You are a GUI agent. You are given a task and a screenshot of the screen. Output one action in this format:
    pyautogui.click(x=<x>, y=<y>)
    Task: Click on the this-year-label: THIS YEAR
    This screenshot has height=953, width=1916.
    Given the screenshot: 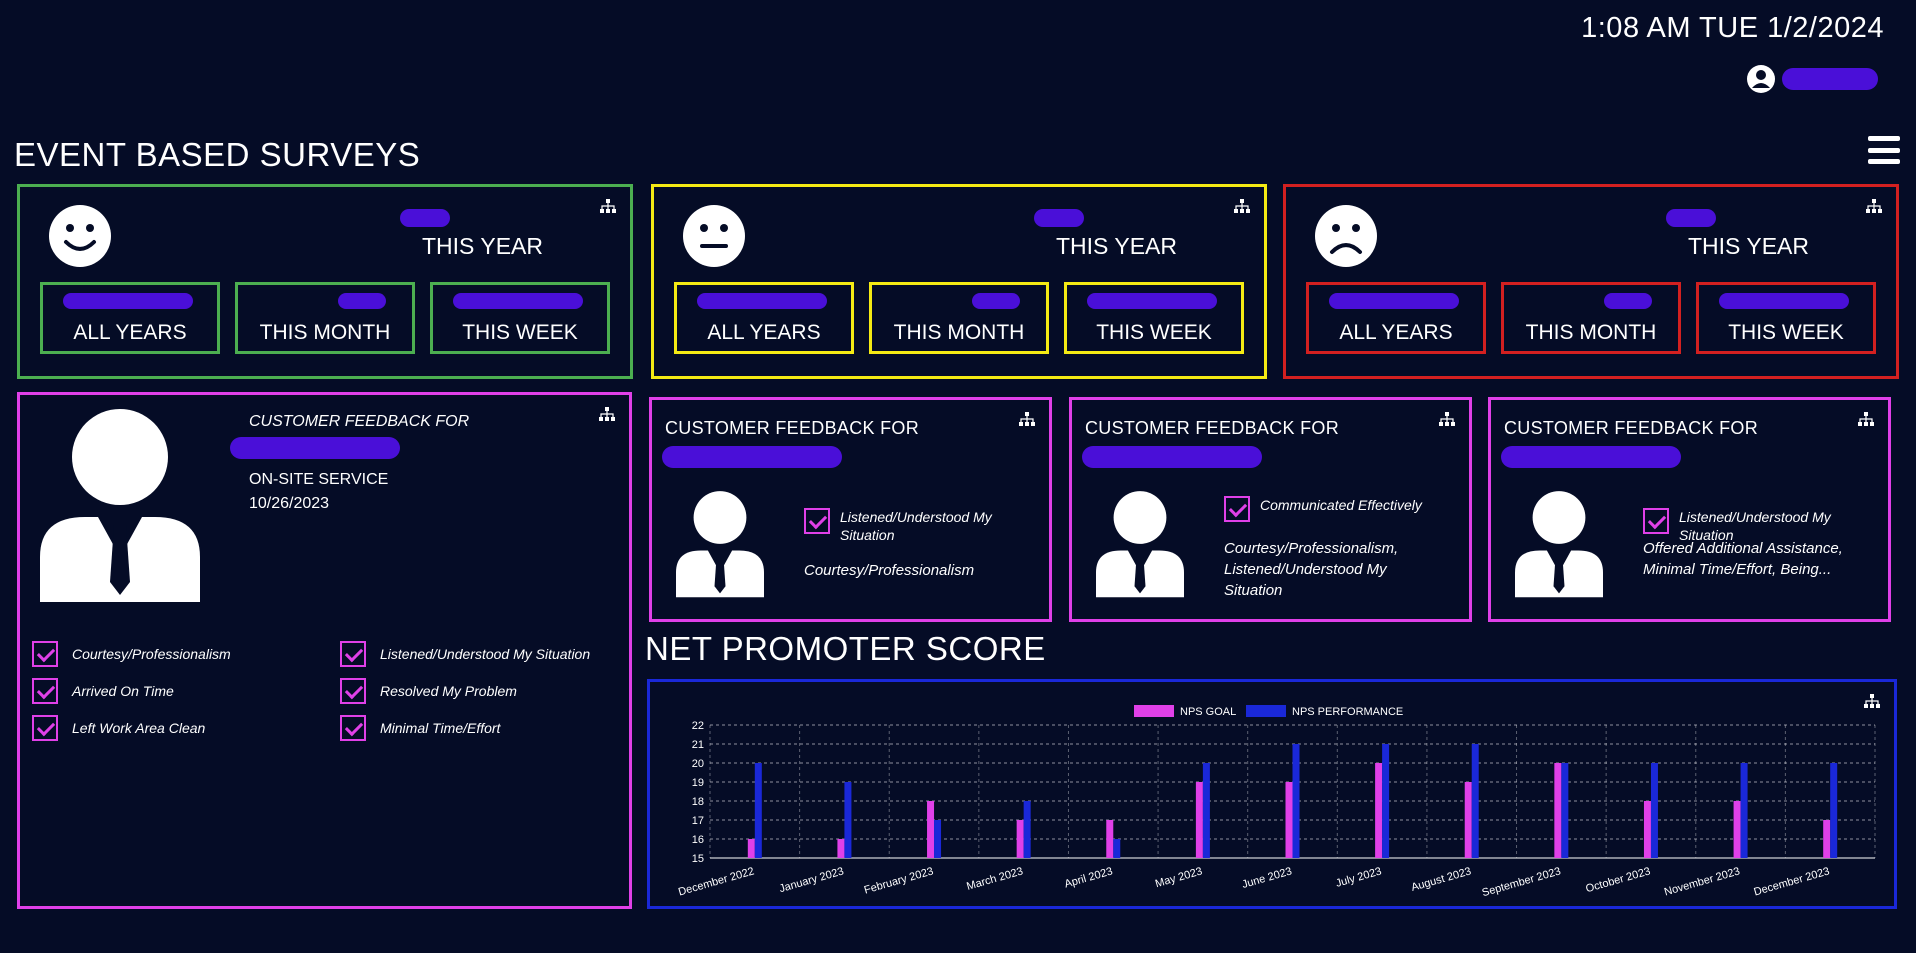 What is the action you would take?
    pyautogui.click(x=482, y=246)
    